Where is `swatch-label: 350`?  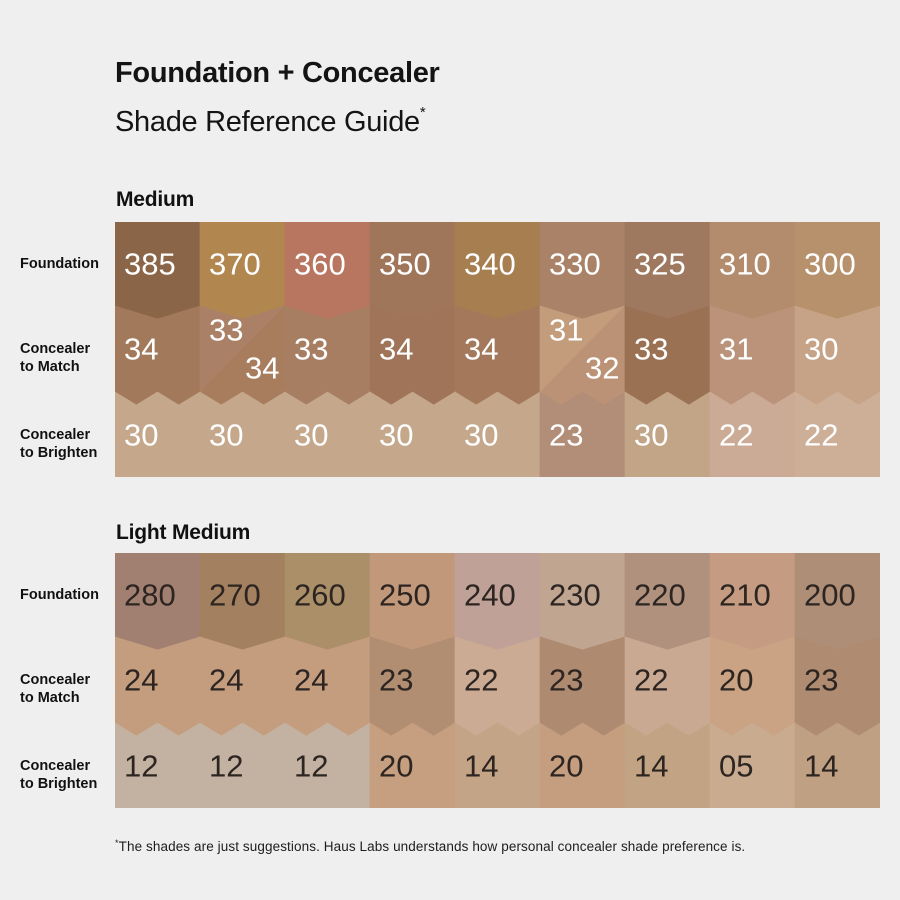
swatch-label: 350 is located at coordinates (405, 264).